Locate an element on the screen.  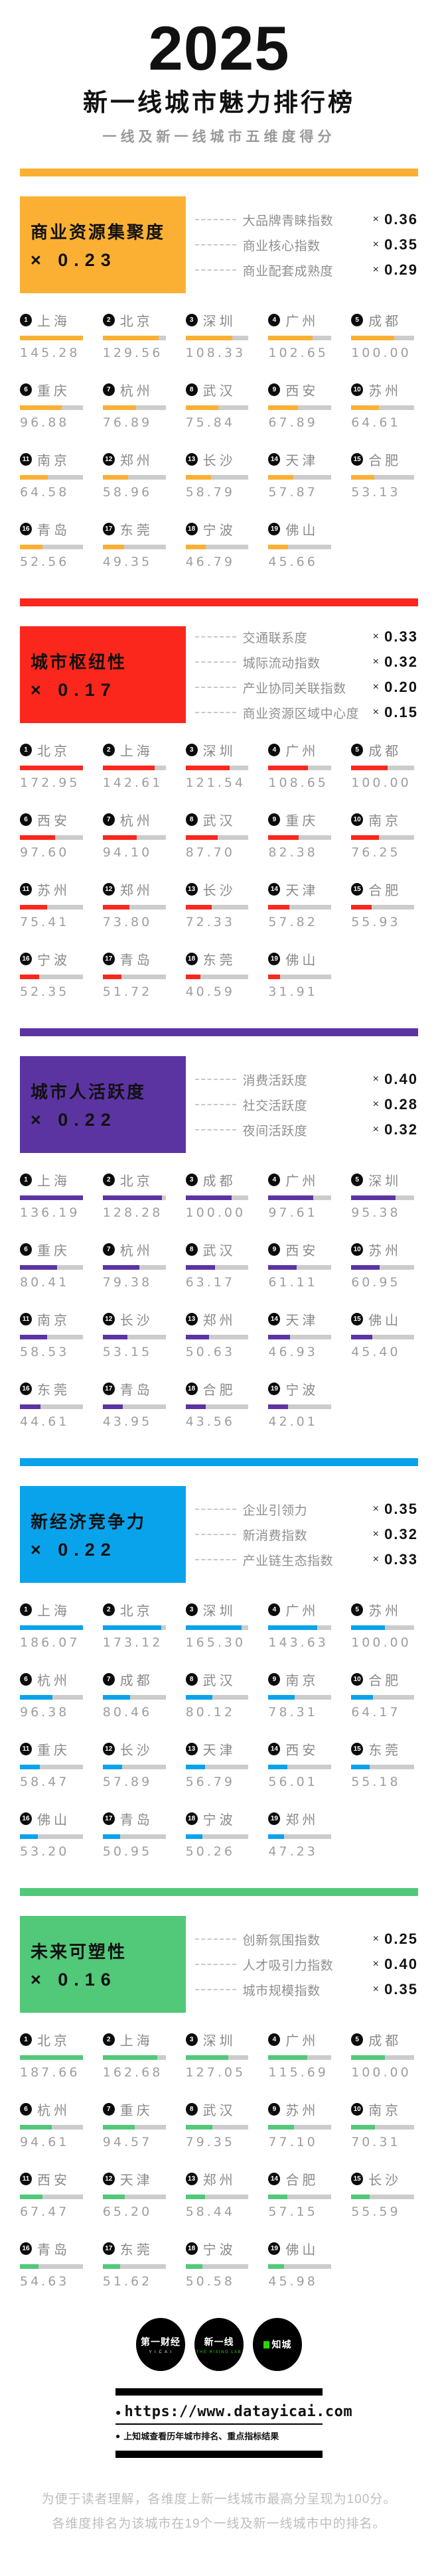
rank-badge: 4 is located at coordinates (274, 1609).